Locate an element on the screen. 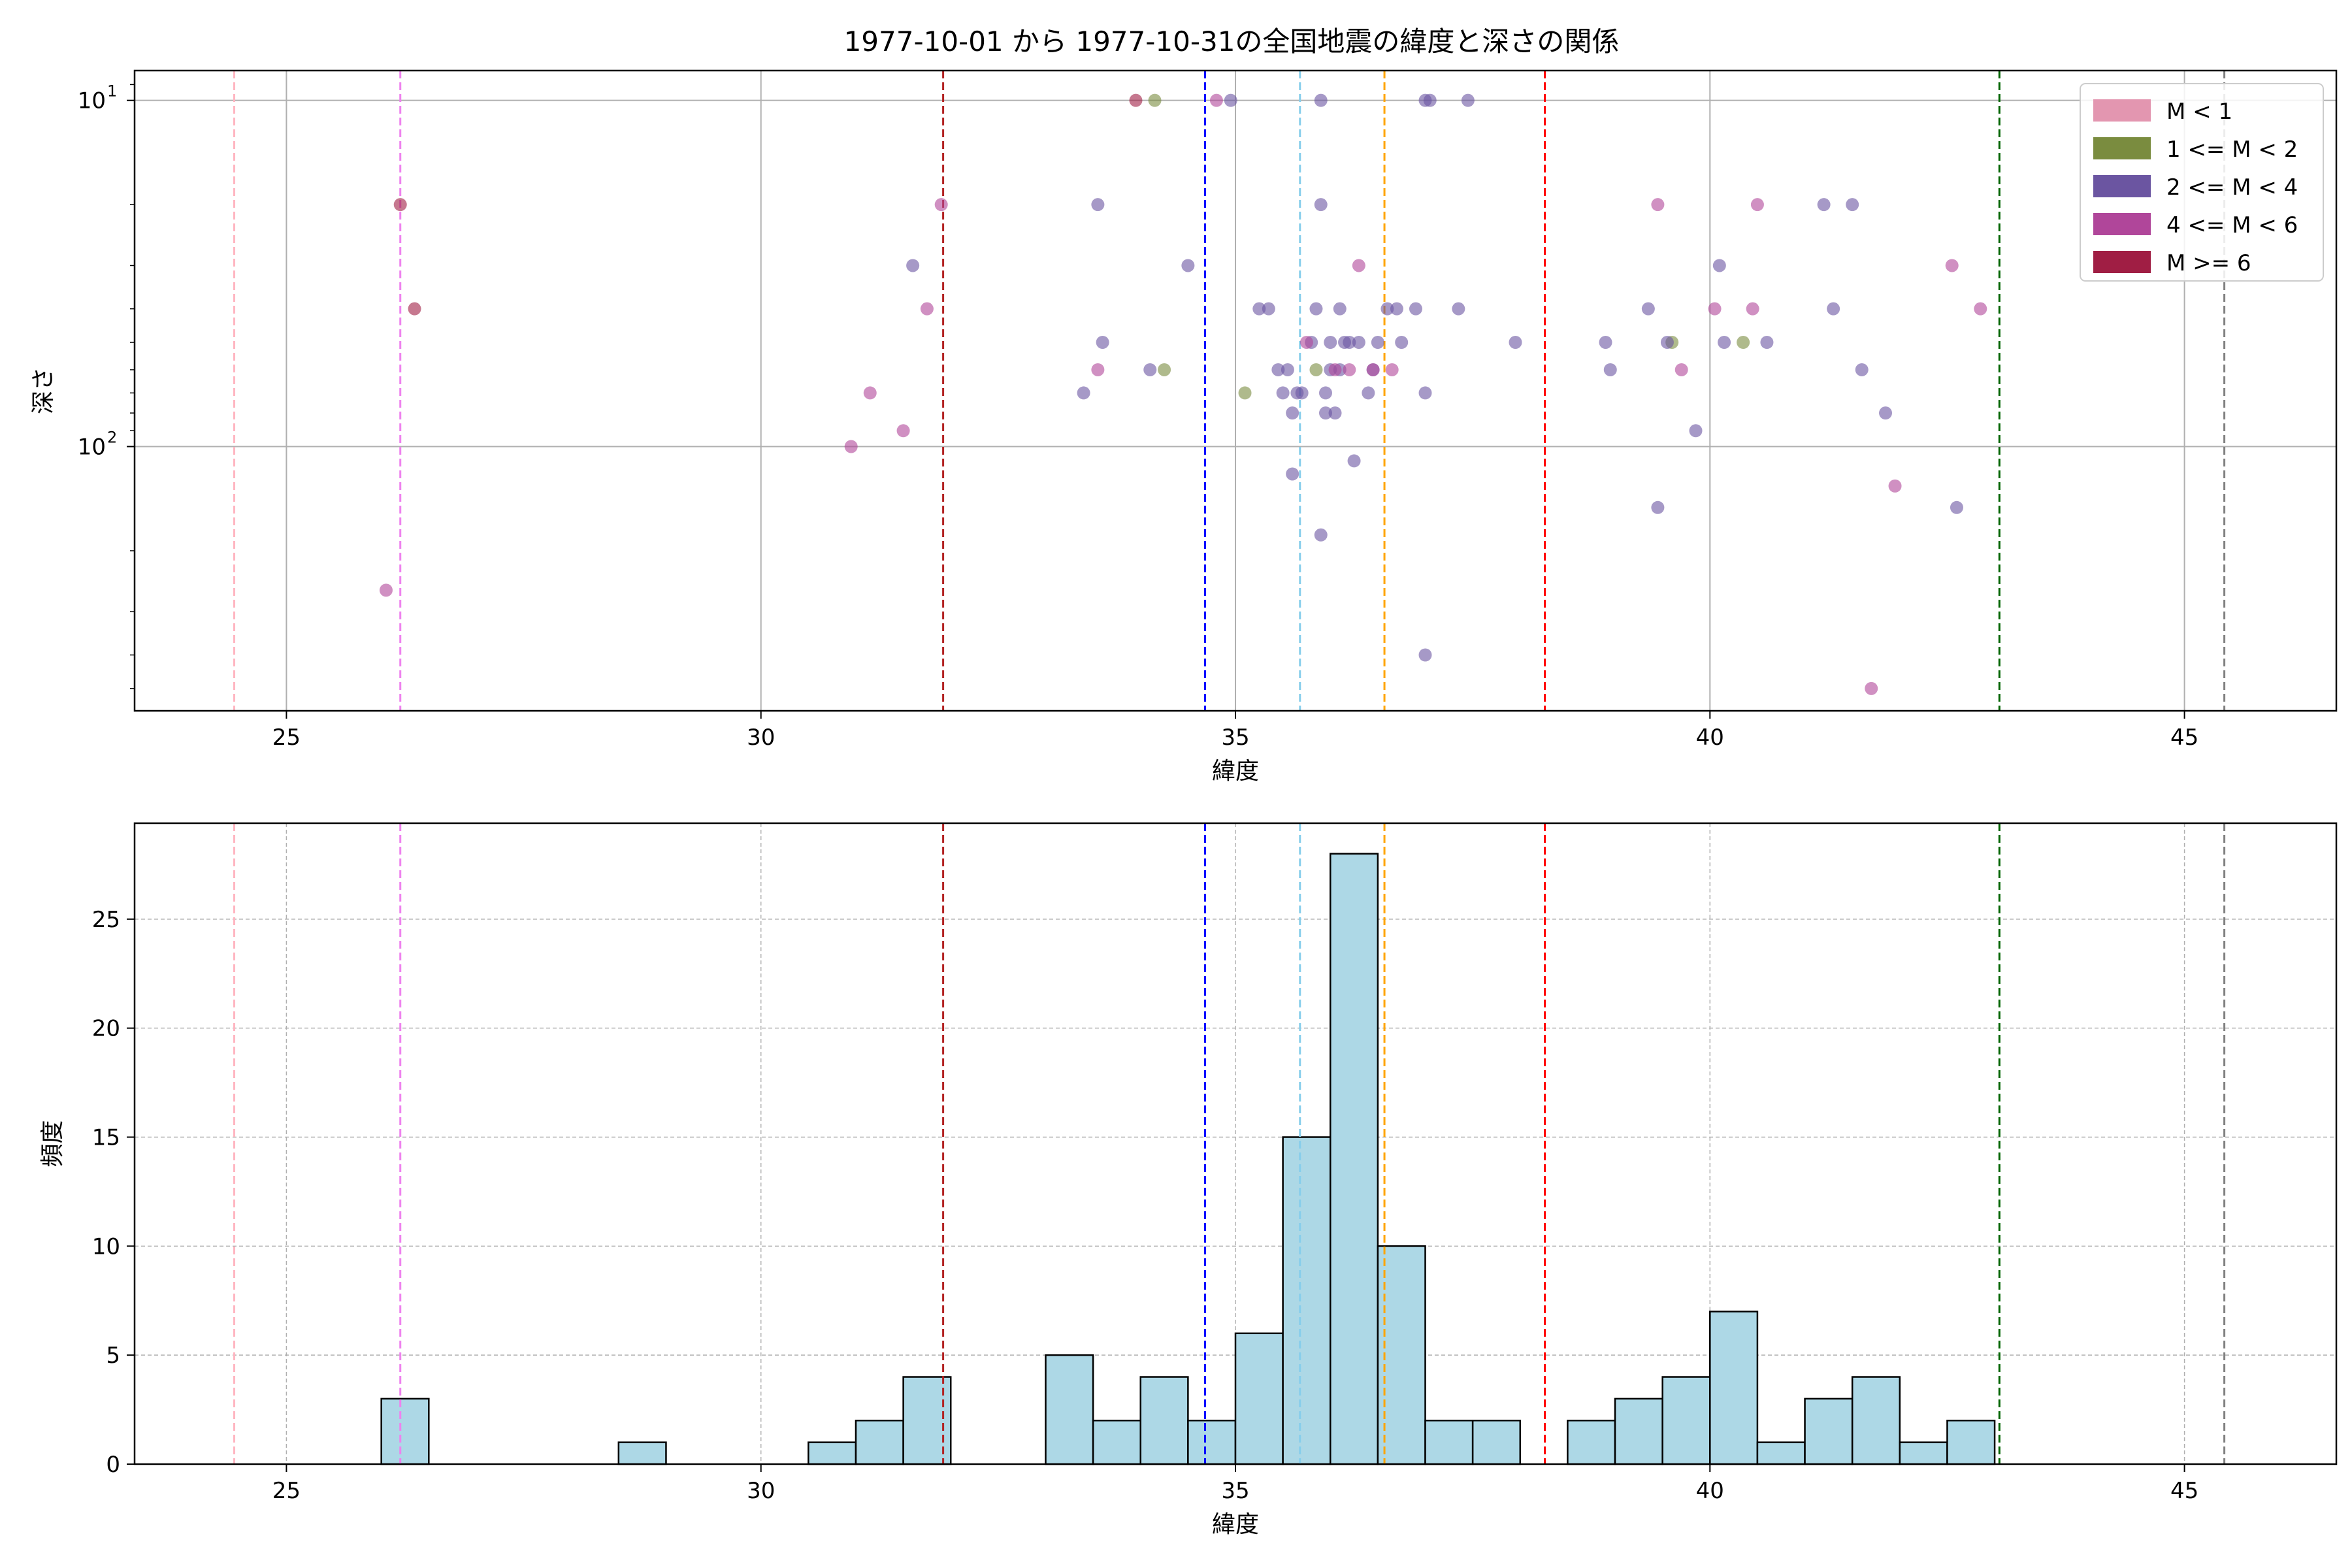 This screenshot has height=1568, width=2352. scatter-x-axis-label: 緯度 is located at coordinates (1235, 771).